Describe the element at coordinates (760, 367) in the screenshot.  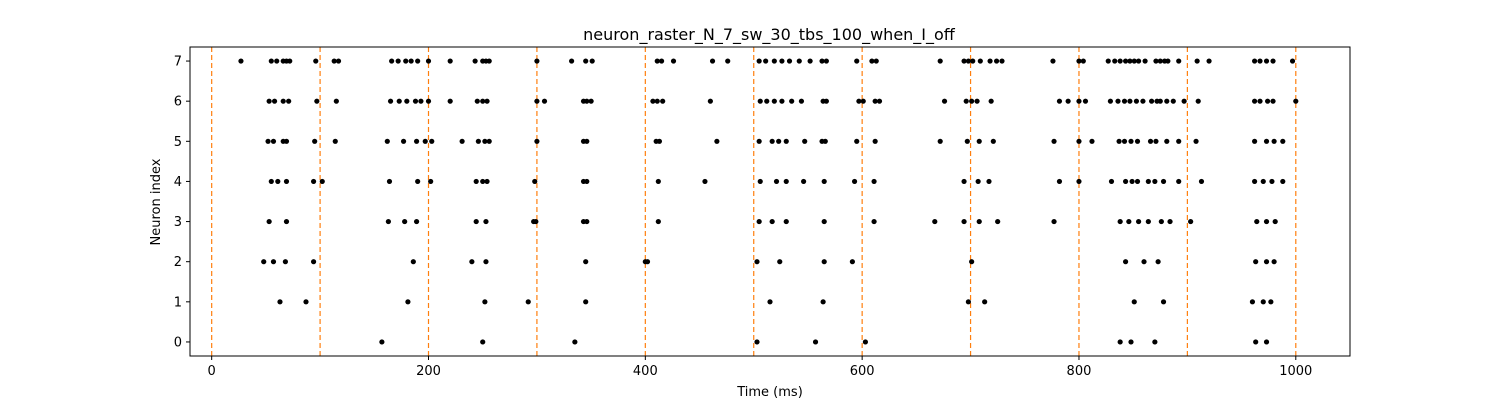
I see `x-axis: 0 200 400 600 800 1000` at that location.